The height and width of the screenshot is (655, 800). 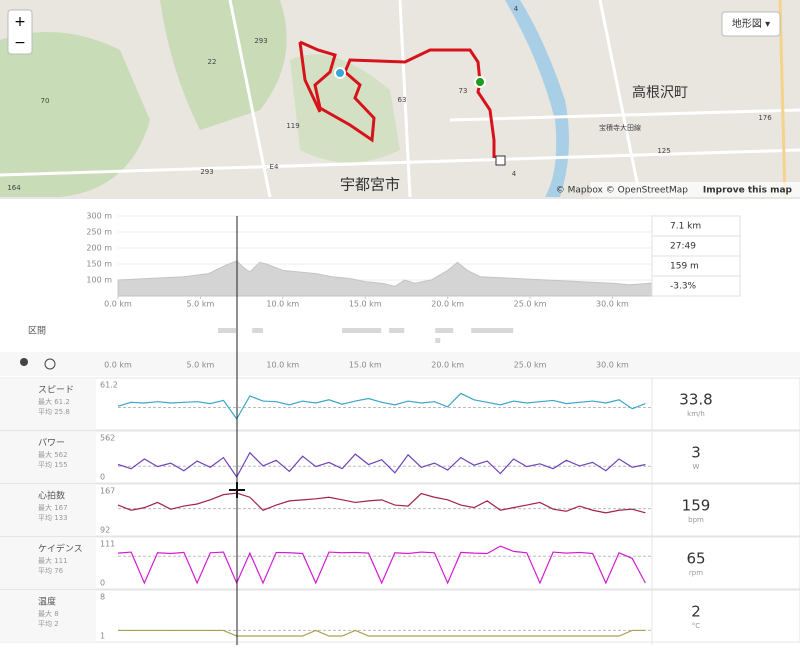 What do you see at coordinates (696, 626) in the screenshot?
I see `current-unit: °C` at bounding box center [696, 626].